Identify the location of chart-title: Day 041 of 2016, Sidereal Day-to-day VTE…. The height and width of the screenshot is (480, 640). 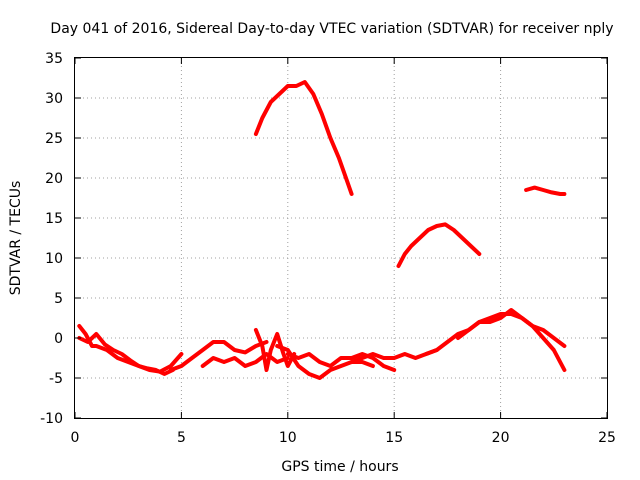
(331, 29).